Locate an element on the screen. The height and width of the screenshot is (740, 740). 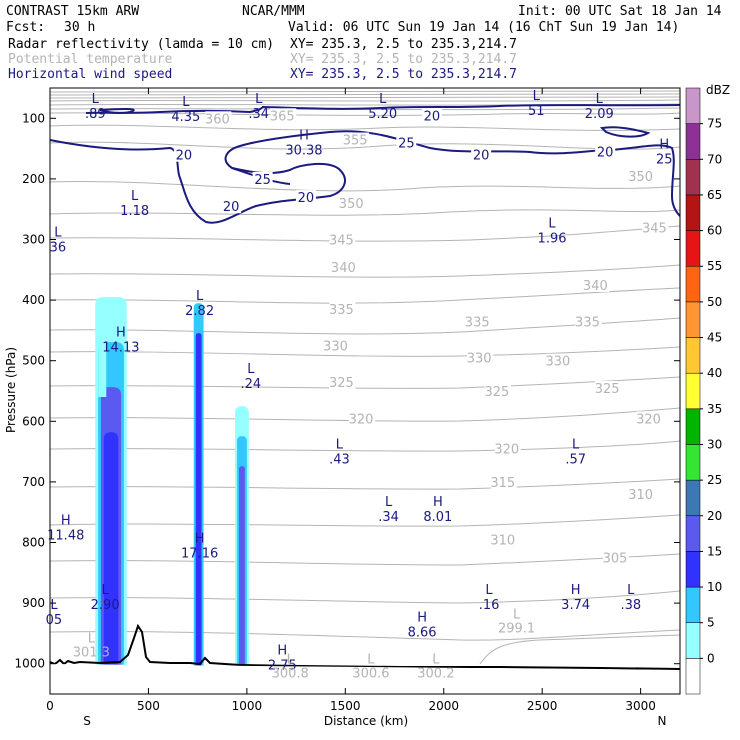
colorbar-label: 15 is located at coordinates (714, 551).